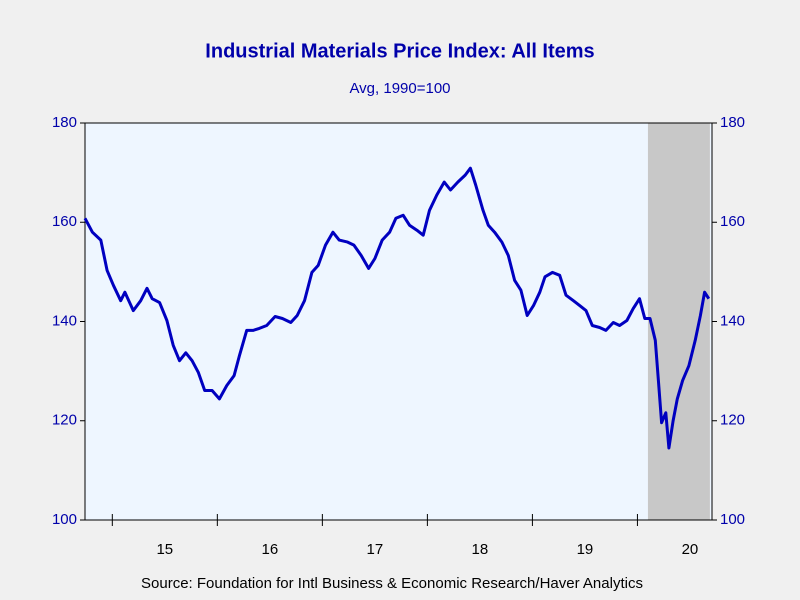  Describe the element at coordinates (64, 221) in the screenshot. I see `y-tick-label: 160` at that location.